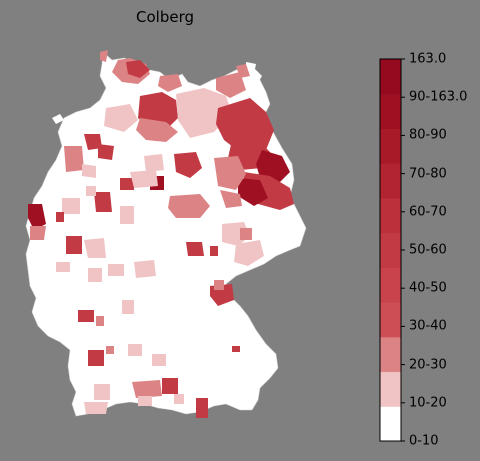  Describe the element at coordinates (86, 316) in the screenshot. I see `region-saarland` at that location.